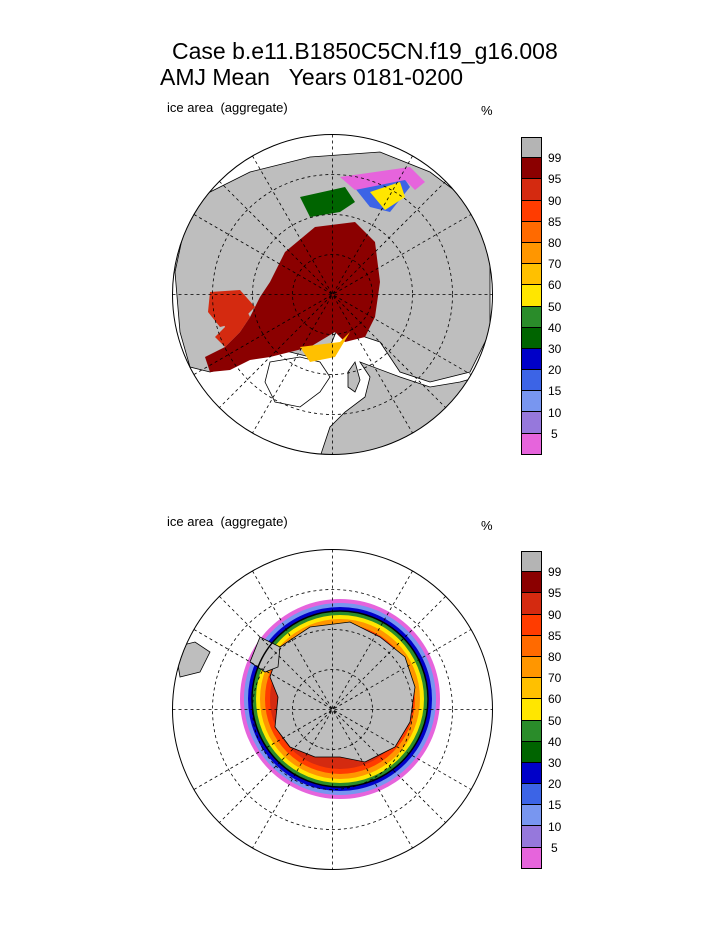  Describe the element at coordinates (354, 377) in the screenshot. I see `north-land-scandinavia` at that location.